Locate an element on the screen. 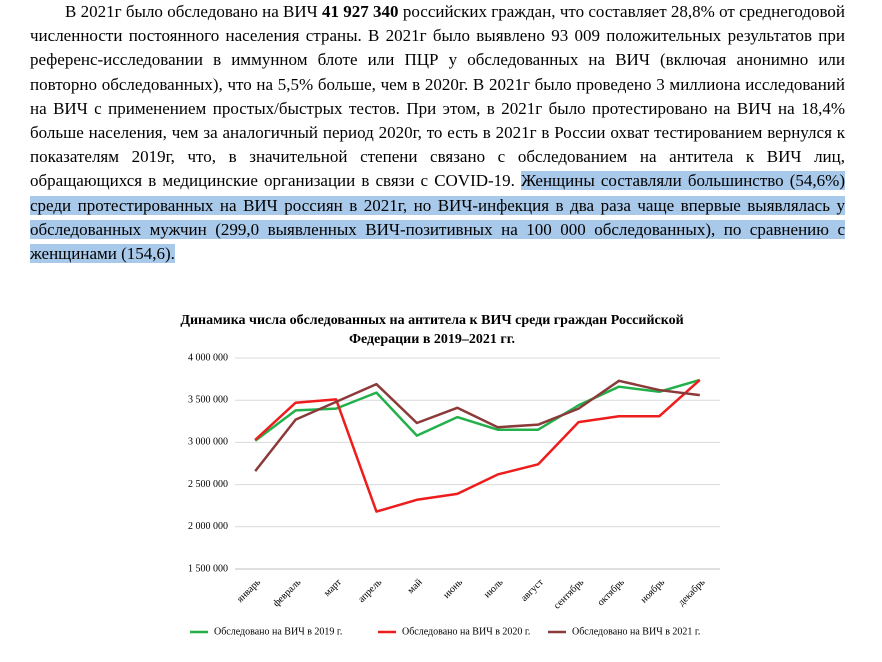 The height and width of the screenshot is (662, 882). y-tick-label: 1 500 000 is located at coordinates (208, 568).